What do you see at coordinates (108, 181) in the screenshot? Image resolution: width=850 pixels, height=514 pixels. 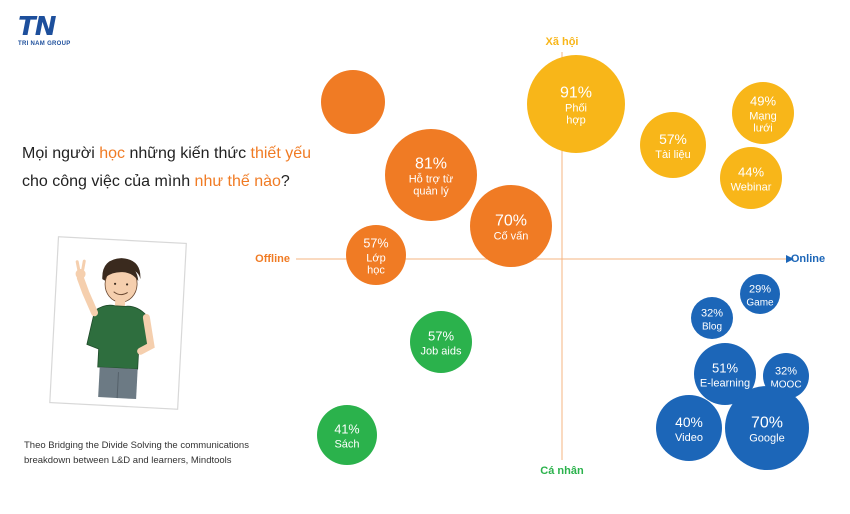 I see `question-part: cho công việc của mình` at bounding box center [108, 181].